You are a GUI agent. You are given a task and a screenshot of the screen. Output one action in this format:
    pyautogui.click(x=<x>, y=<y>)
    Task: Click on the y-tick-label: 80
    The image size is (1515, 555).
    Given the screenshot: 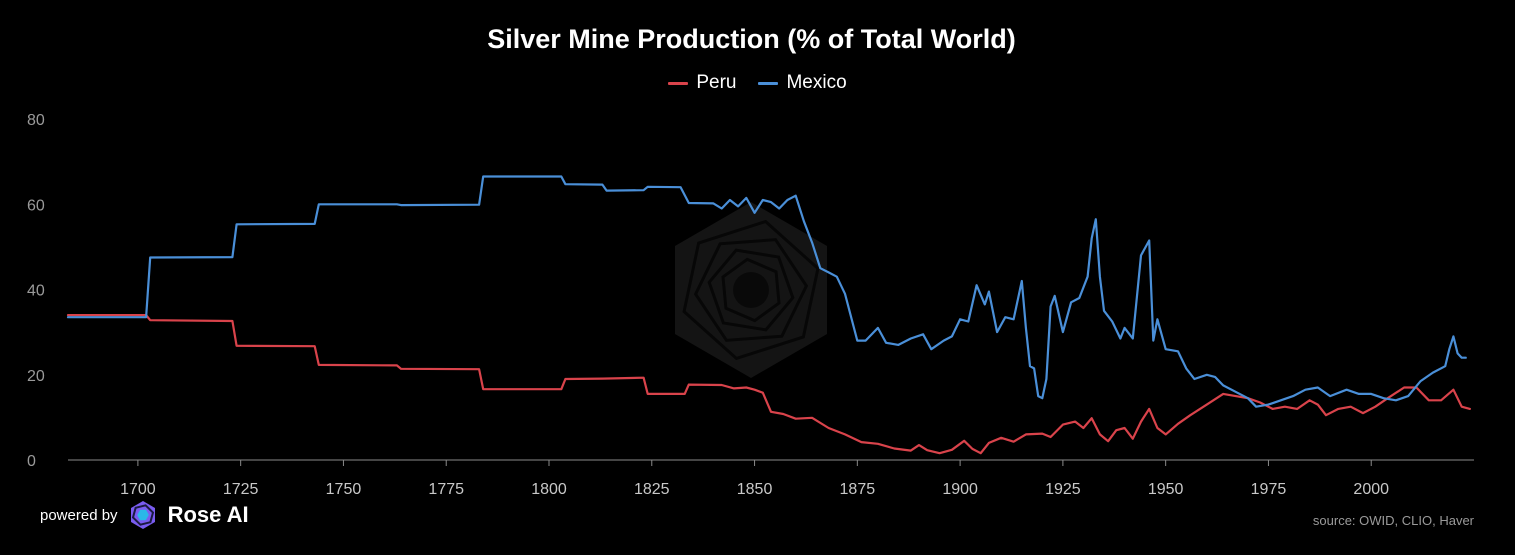 What is the action you would take?
    pyautogui.click(x=36, y=120)
    